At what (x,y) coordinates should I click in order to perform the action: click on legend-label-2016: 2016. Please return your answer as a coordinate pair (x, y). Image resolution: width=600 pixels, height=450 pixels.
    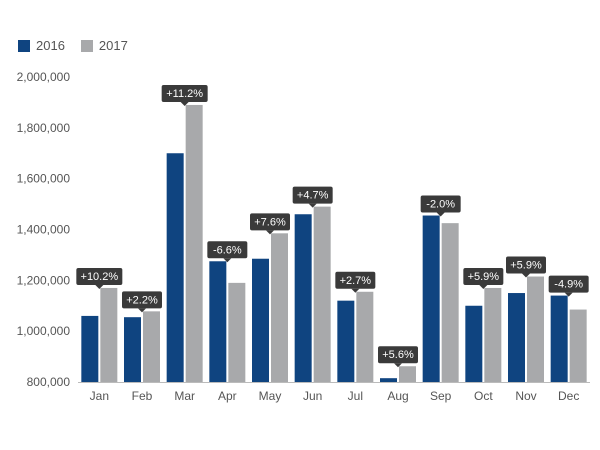
    Looking at the image, I should click on (50, 45).